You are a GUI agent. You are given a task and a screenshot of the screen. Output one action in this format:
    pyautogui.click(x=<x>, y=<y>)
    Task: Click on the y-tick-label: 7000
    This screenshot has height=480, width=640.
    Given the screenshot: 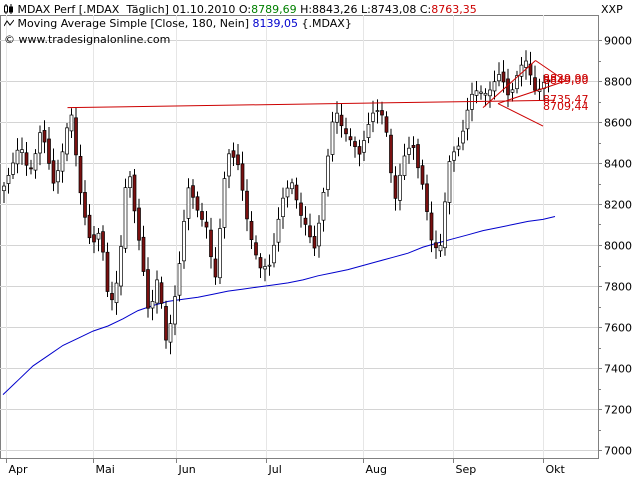 What is the action you would take?
    pyautogui.click(x=618, y=451)
    